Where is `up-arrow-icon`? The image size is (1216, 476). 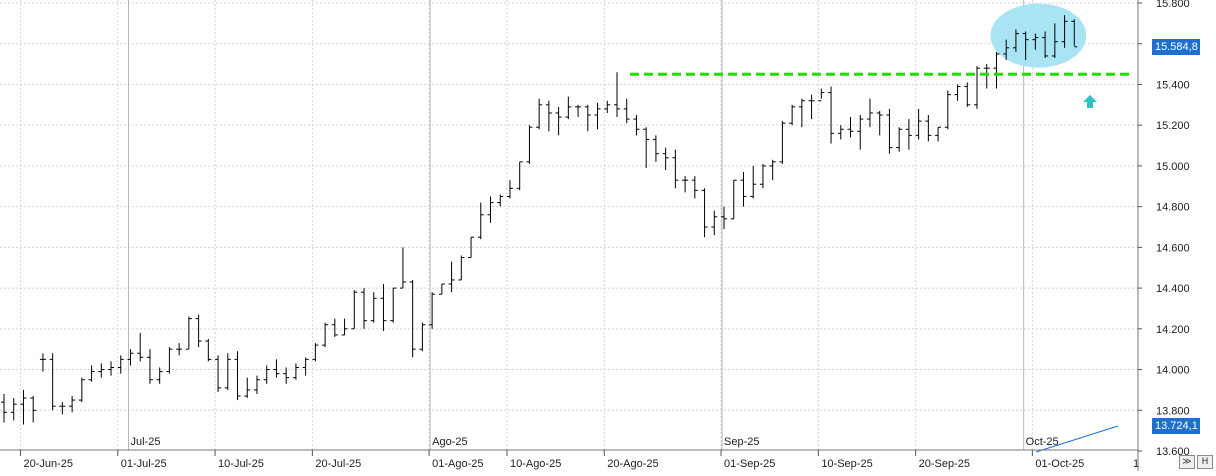 up-arrow-icon is located at coordinates (1090, 101).